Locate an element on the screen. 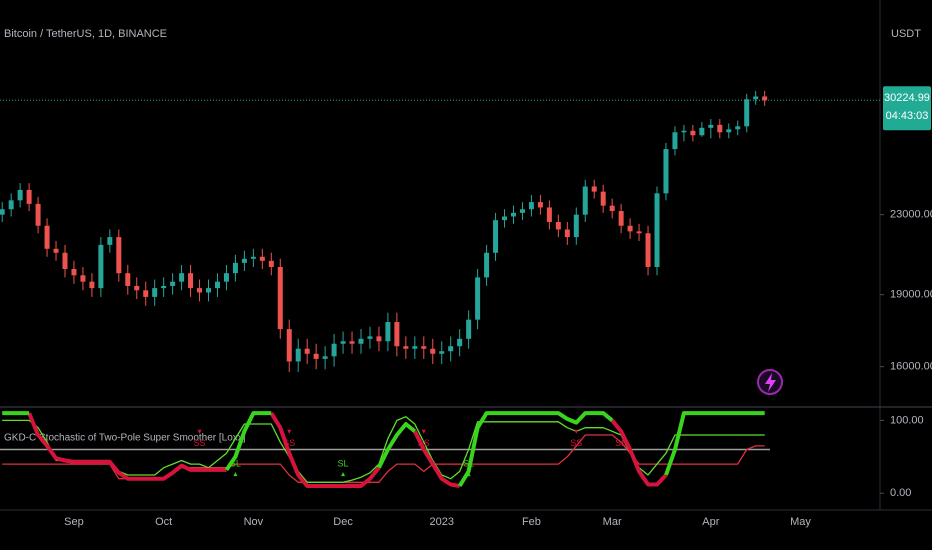 Image resolution: width=932 pixels, height=550 pixels. alert-bolt is located at coordinates (770, 382).